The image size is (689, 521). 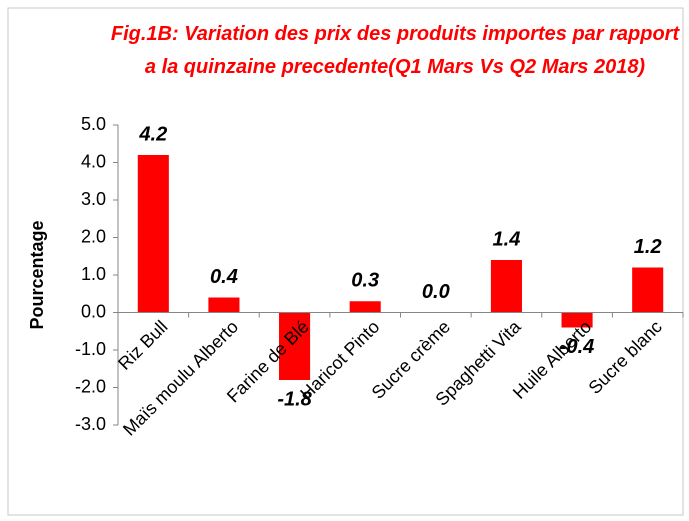 I want to click on value-label: 0.3, so click(x=365, y=281).